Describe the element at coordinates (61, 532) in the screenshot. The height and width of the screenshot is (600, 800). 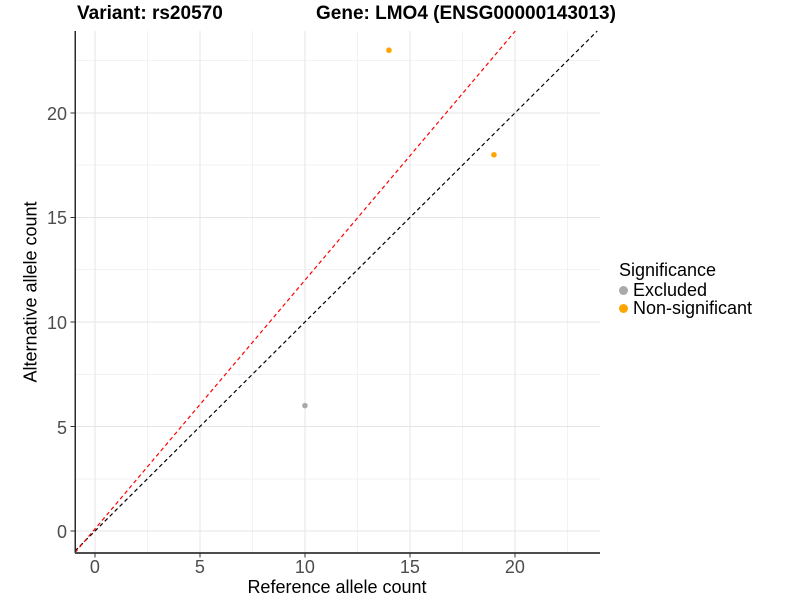
I see `y-tick-label: 0` at that location.